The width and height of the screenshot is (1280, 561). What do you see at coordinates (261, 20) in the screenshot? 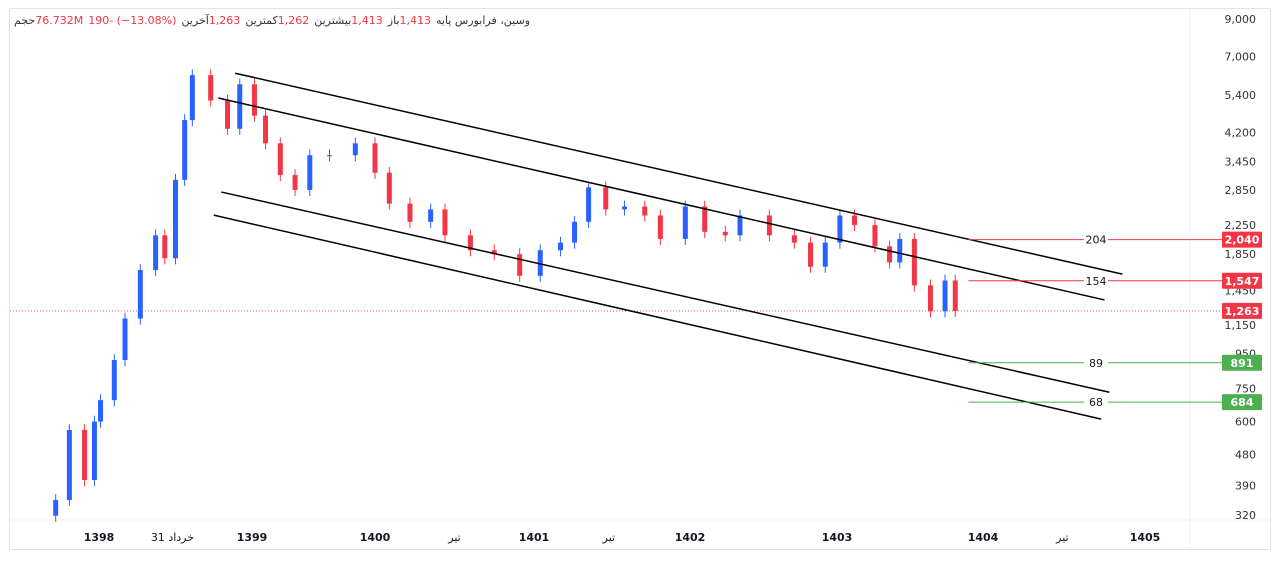
I see `low-label: کمترین` at bounding box center [261, 20].